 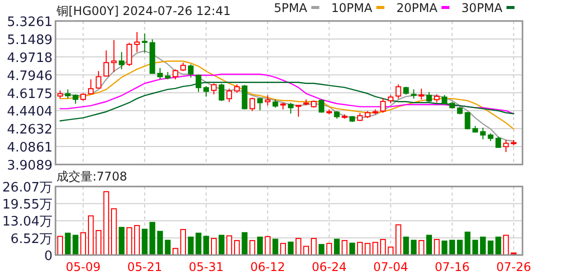 I want to click on y-tick-label: 6.52万, so click(x=31, y=239).